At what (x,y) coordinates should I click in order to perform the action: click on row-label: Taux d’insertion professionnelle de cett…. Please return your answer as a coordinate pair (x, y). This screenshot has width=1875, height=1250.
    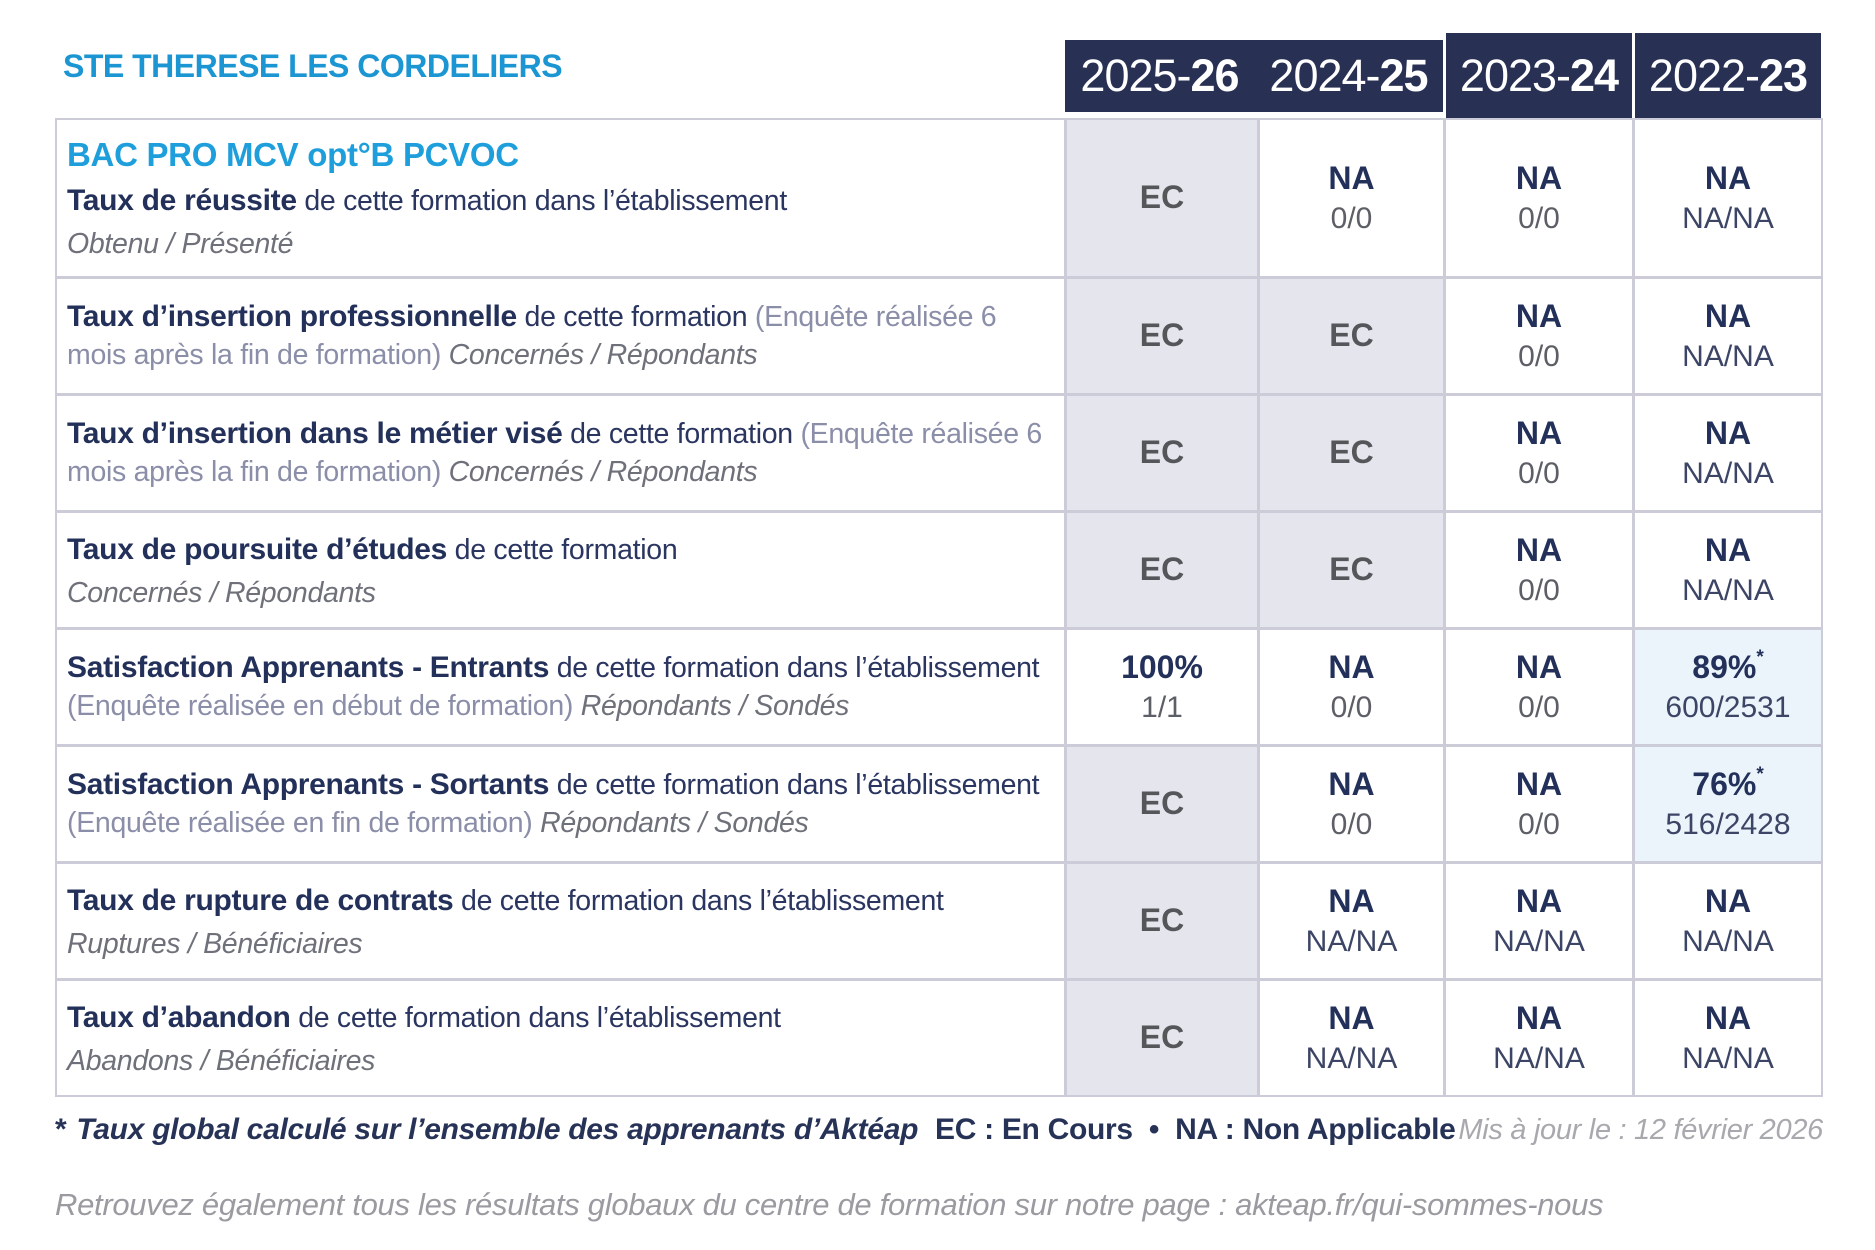
    Looking at the image, I should click on (560, 336).